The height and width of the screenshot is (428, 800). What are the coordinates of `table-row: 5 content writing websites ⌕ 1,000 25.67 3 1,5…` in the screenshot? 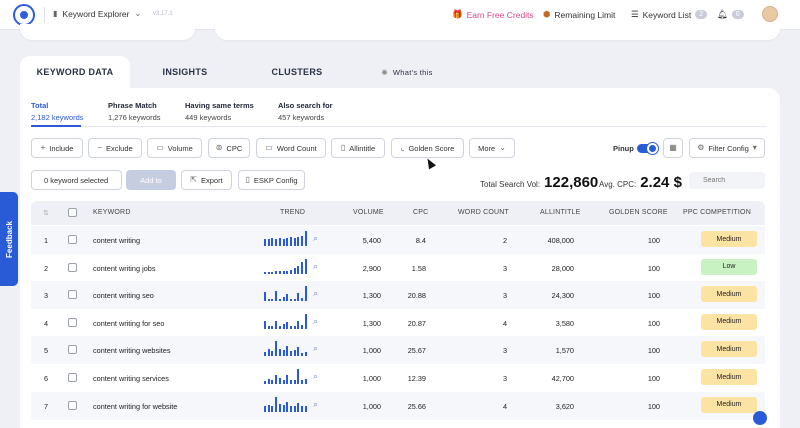 It's located at (398, 350).